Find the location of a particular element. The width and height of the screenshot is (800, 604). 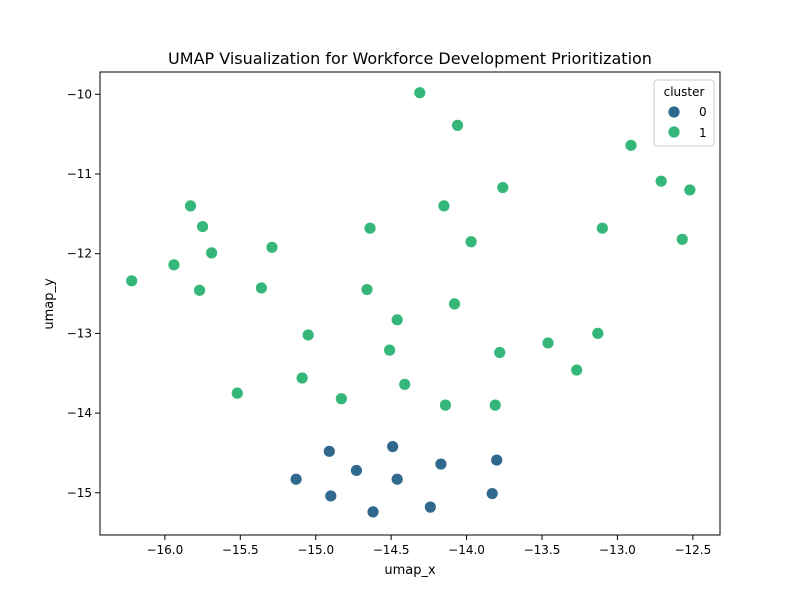

y-tick-label: −13 is located at coordinates (79, 333).